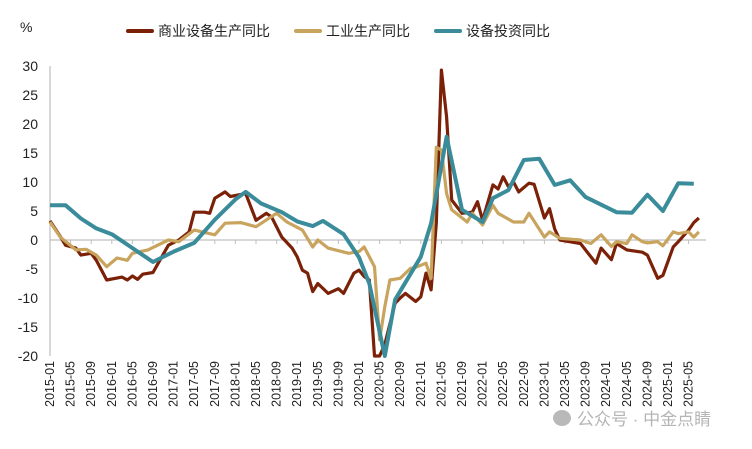 This screenshot has width=752, height=449. Describe the element at coordinates (215, 384) in the screenshot. I see `x-tick-label: 2017-09` at that location.